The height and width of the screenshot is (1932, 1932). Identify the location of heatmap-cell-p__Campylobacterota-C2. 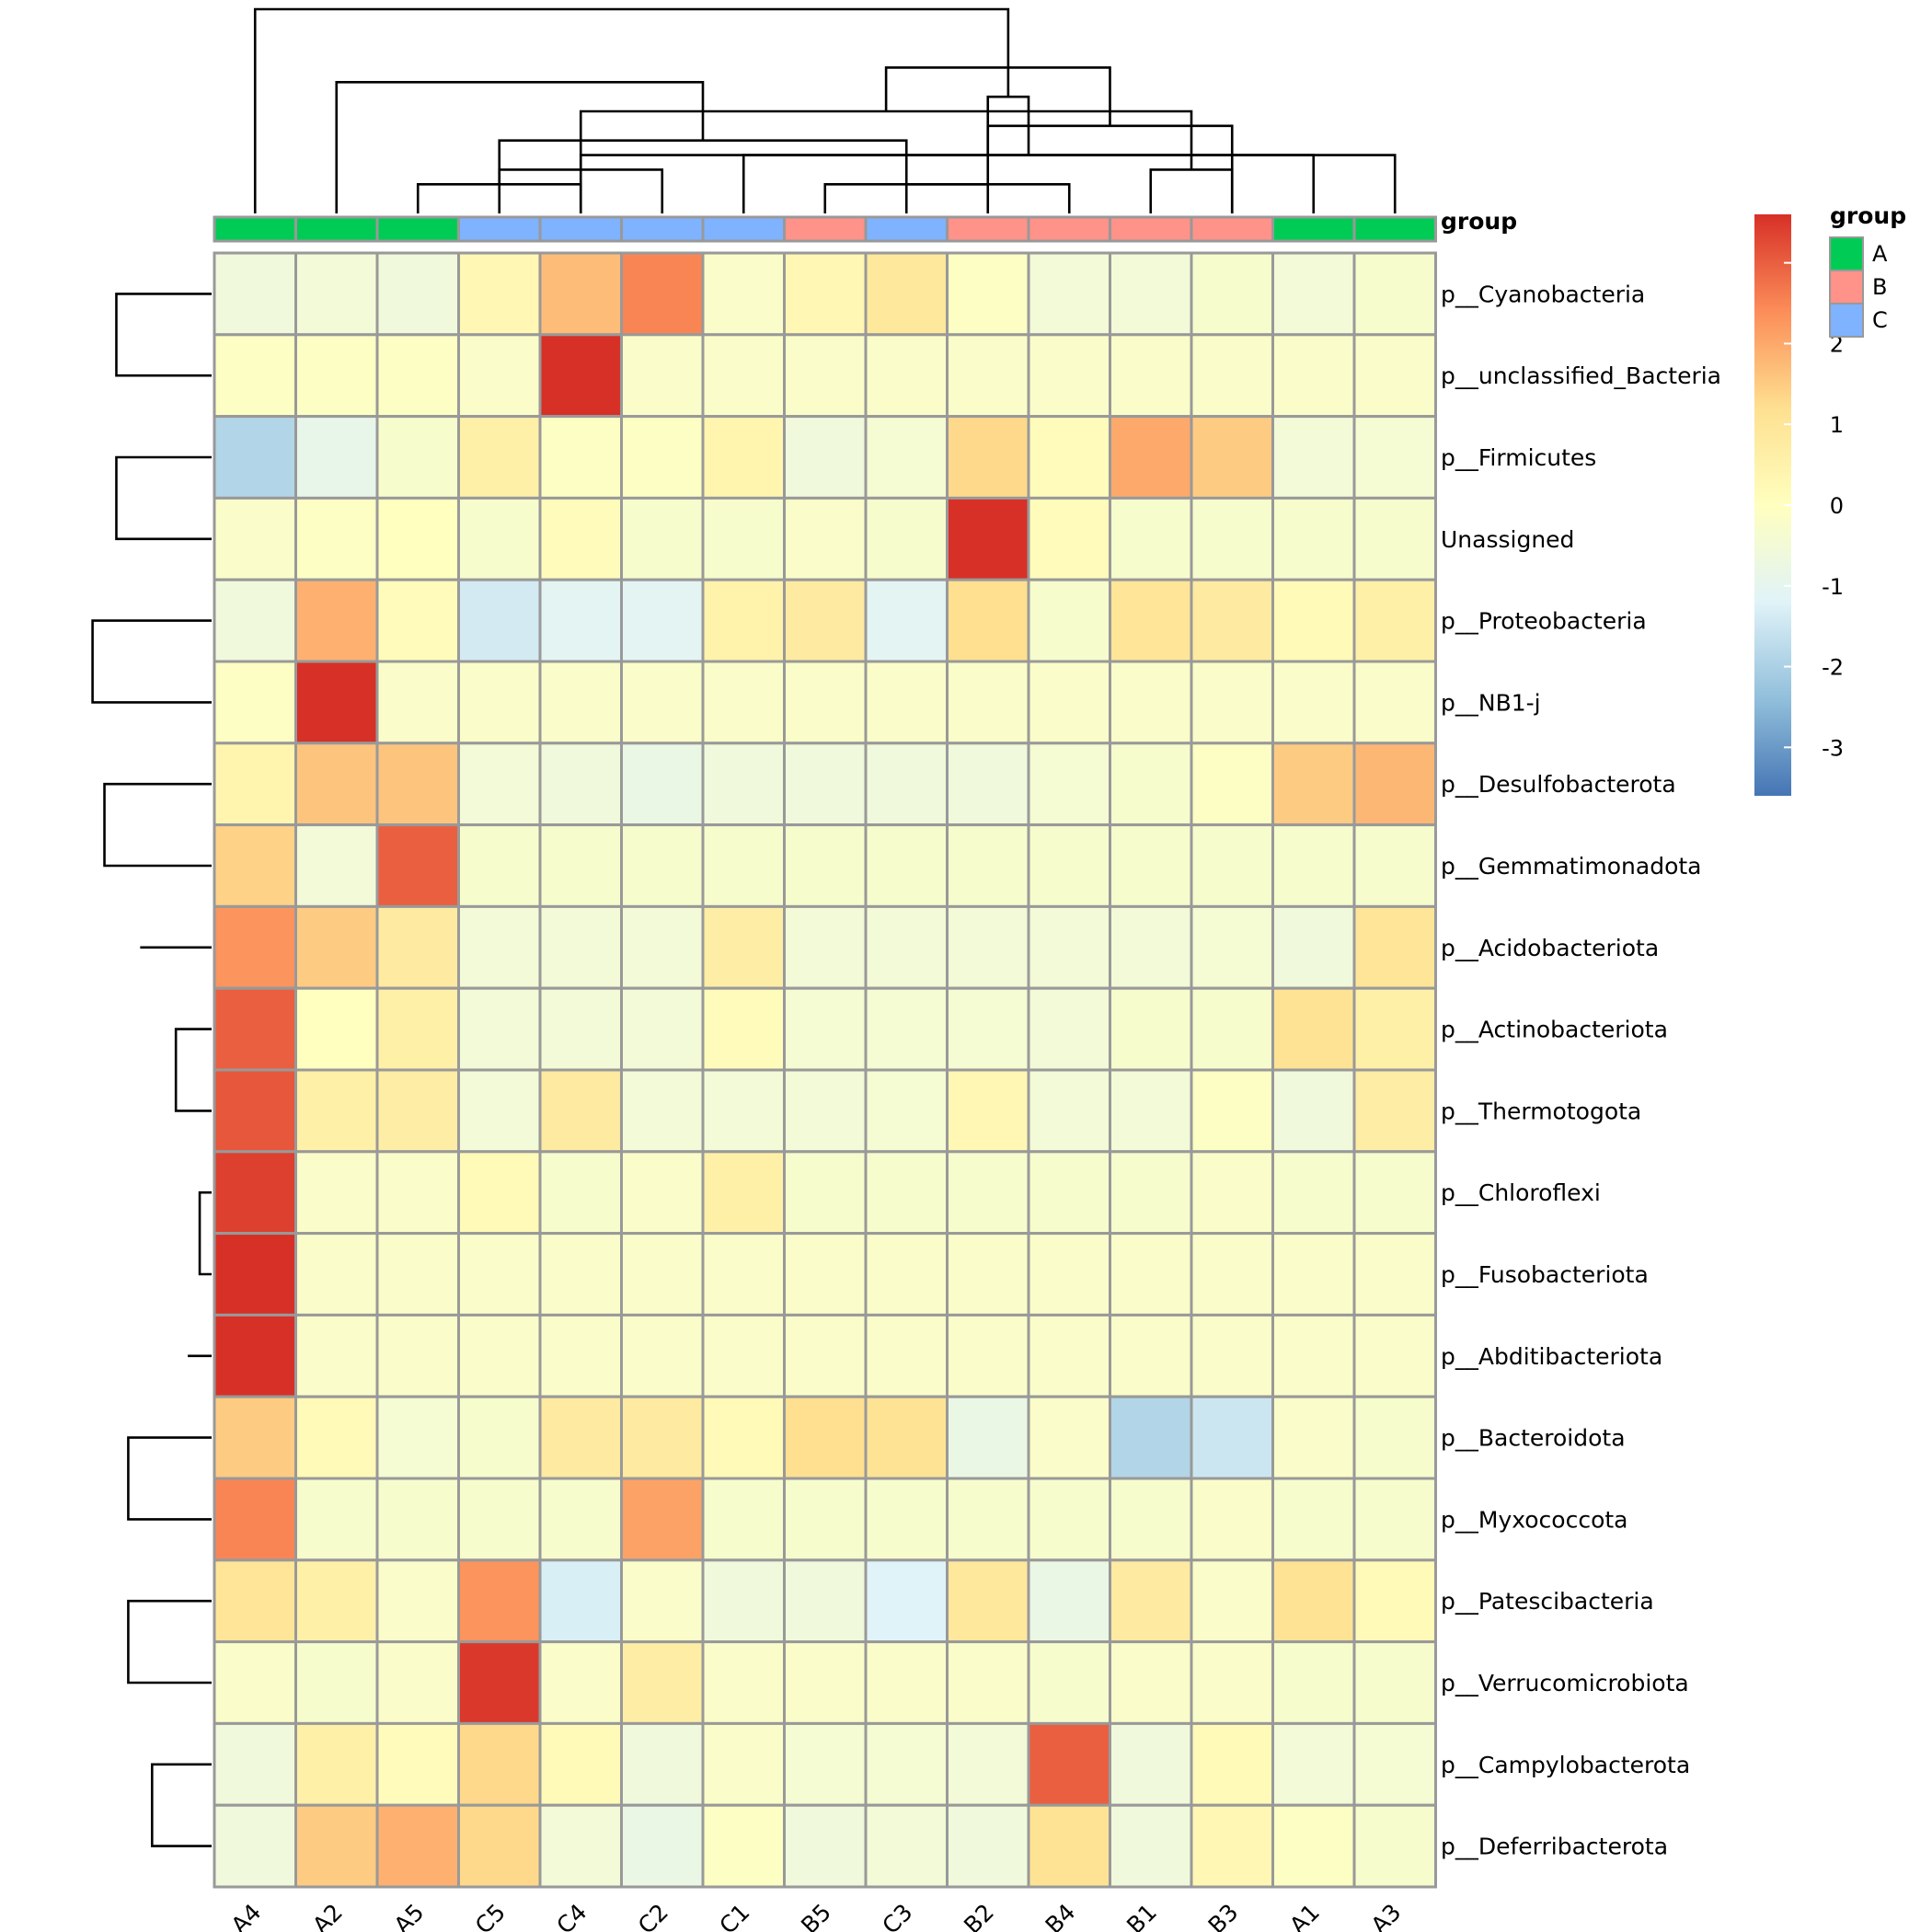
(662, 1764).